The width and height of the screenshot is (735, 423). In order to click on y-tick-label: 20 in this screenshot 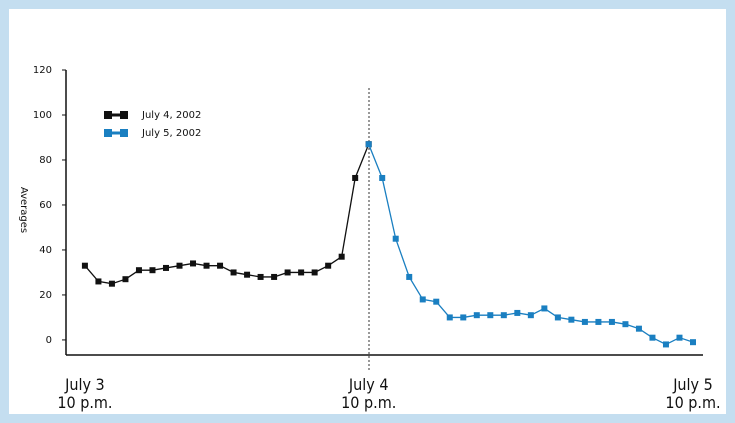, I will do `click(45, 295)`.